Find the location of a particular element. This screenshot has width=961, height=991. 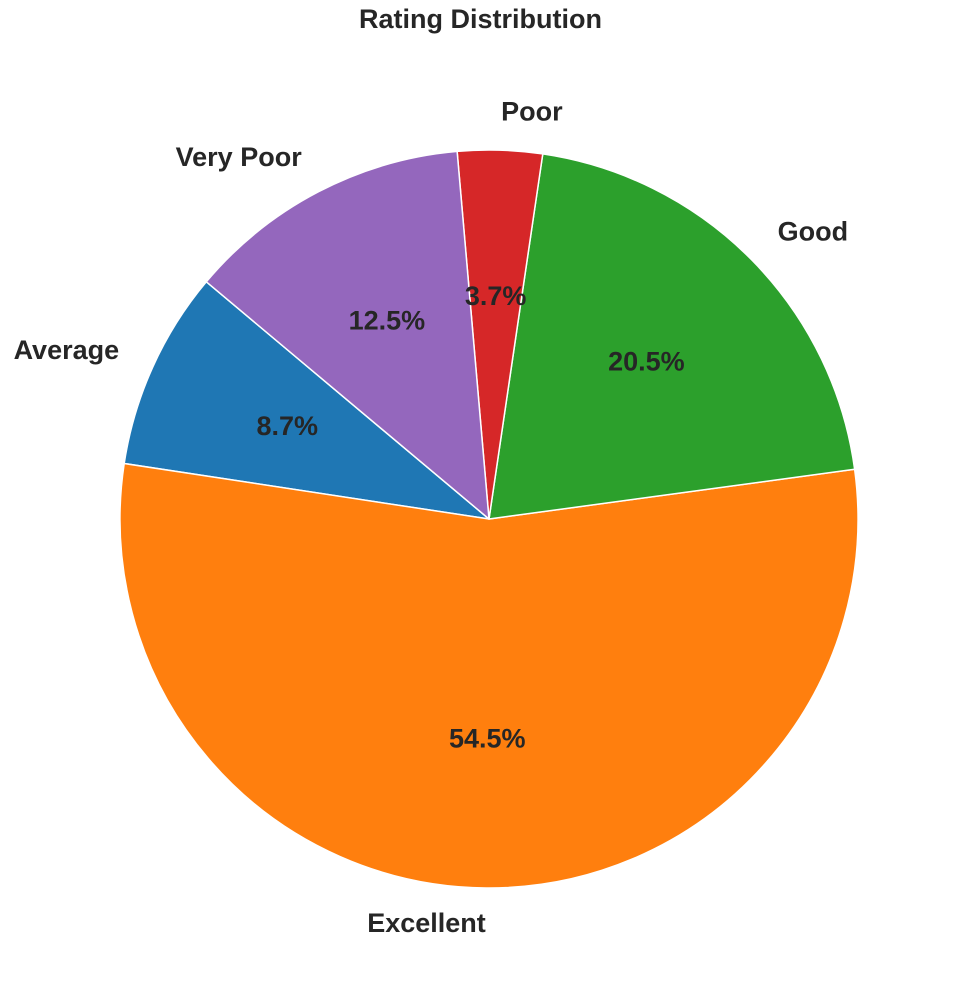

category-label-poor: Poor is located at coordinates (532, 111).